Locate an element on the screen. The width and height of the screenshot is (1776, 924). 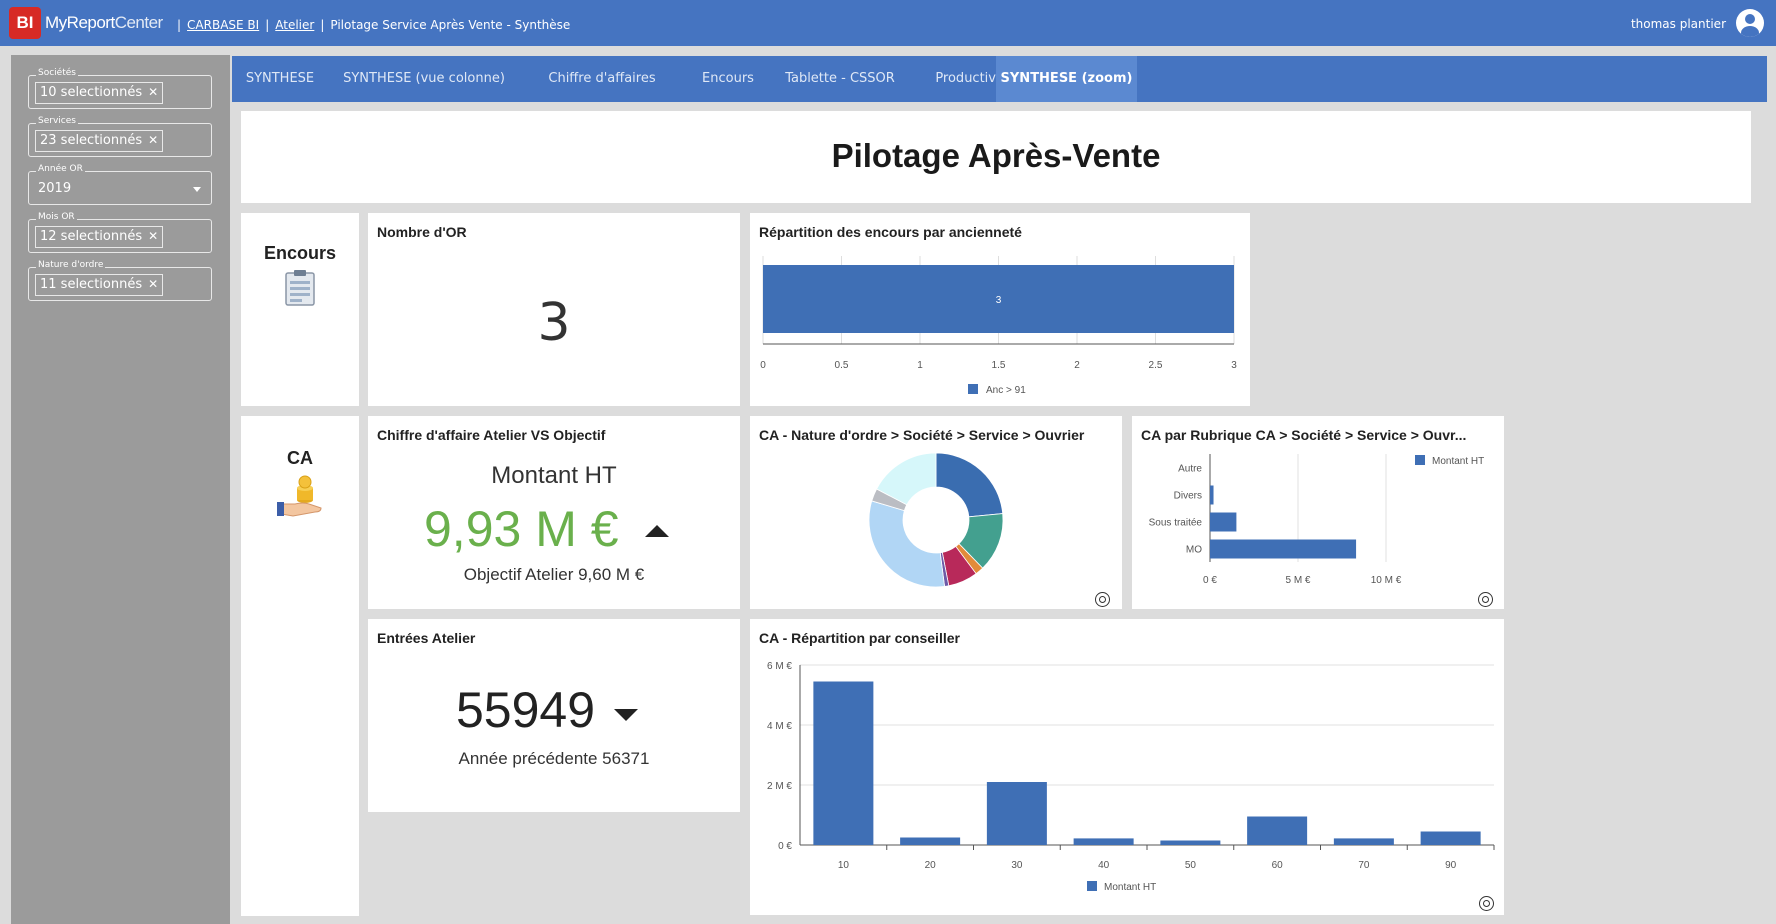
y-tick-label: 2 M € is located at coordinates (779, 786).